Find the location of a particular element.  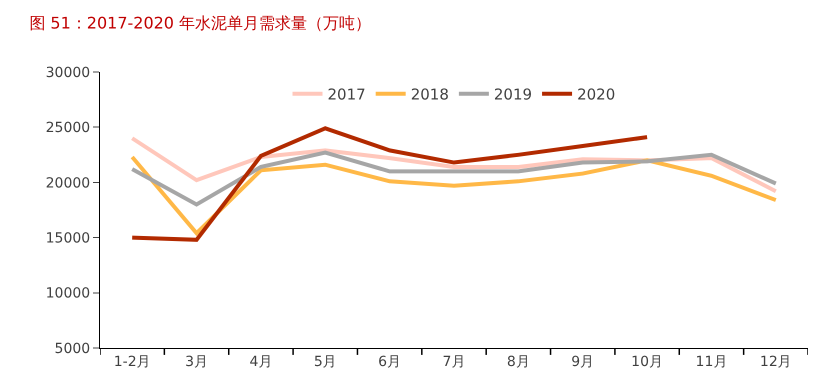

x-tick-label: 12月 is located at coordinates (776, 362).